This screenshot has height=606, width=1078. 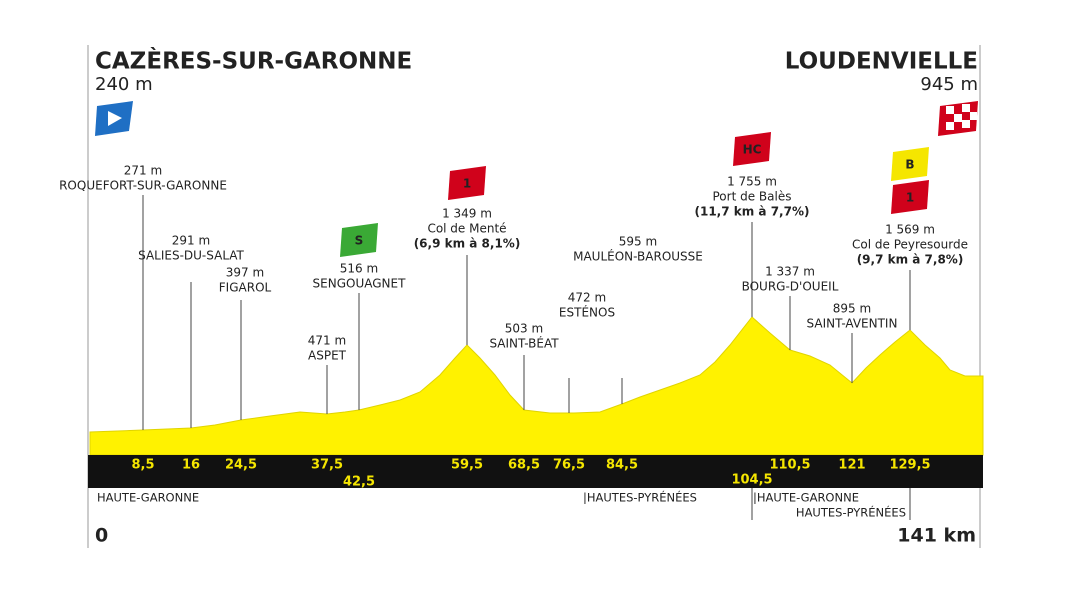 What do you see at coordinates (622, 465) in the screenshot?
I see `km-label: 84,5` at bounding box center [622, 465].